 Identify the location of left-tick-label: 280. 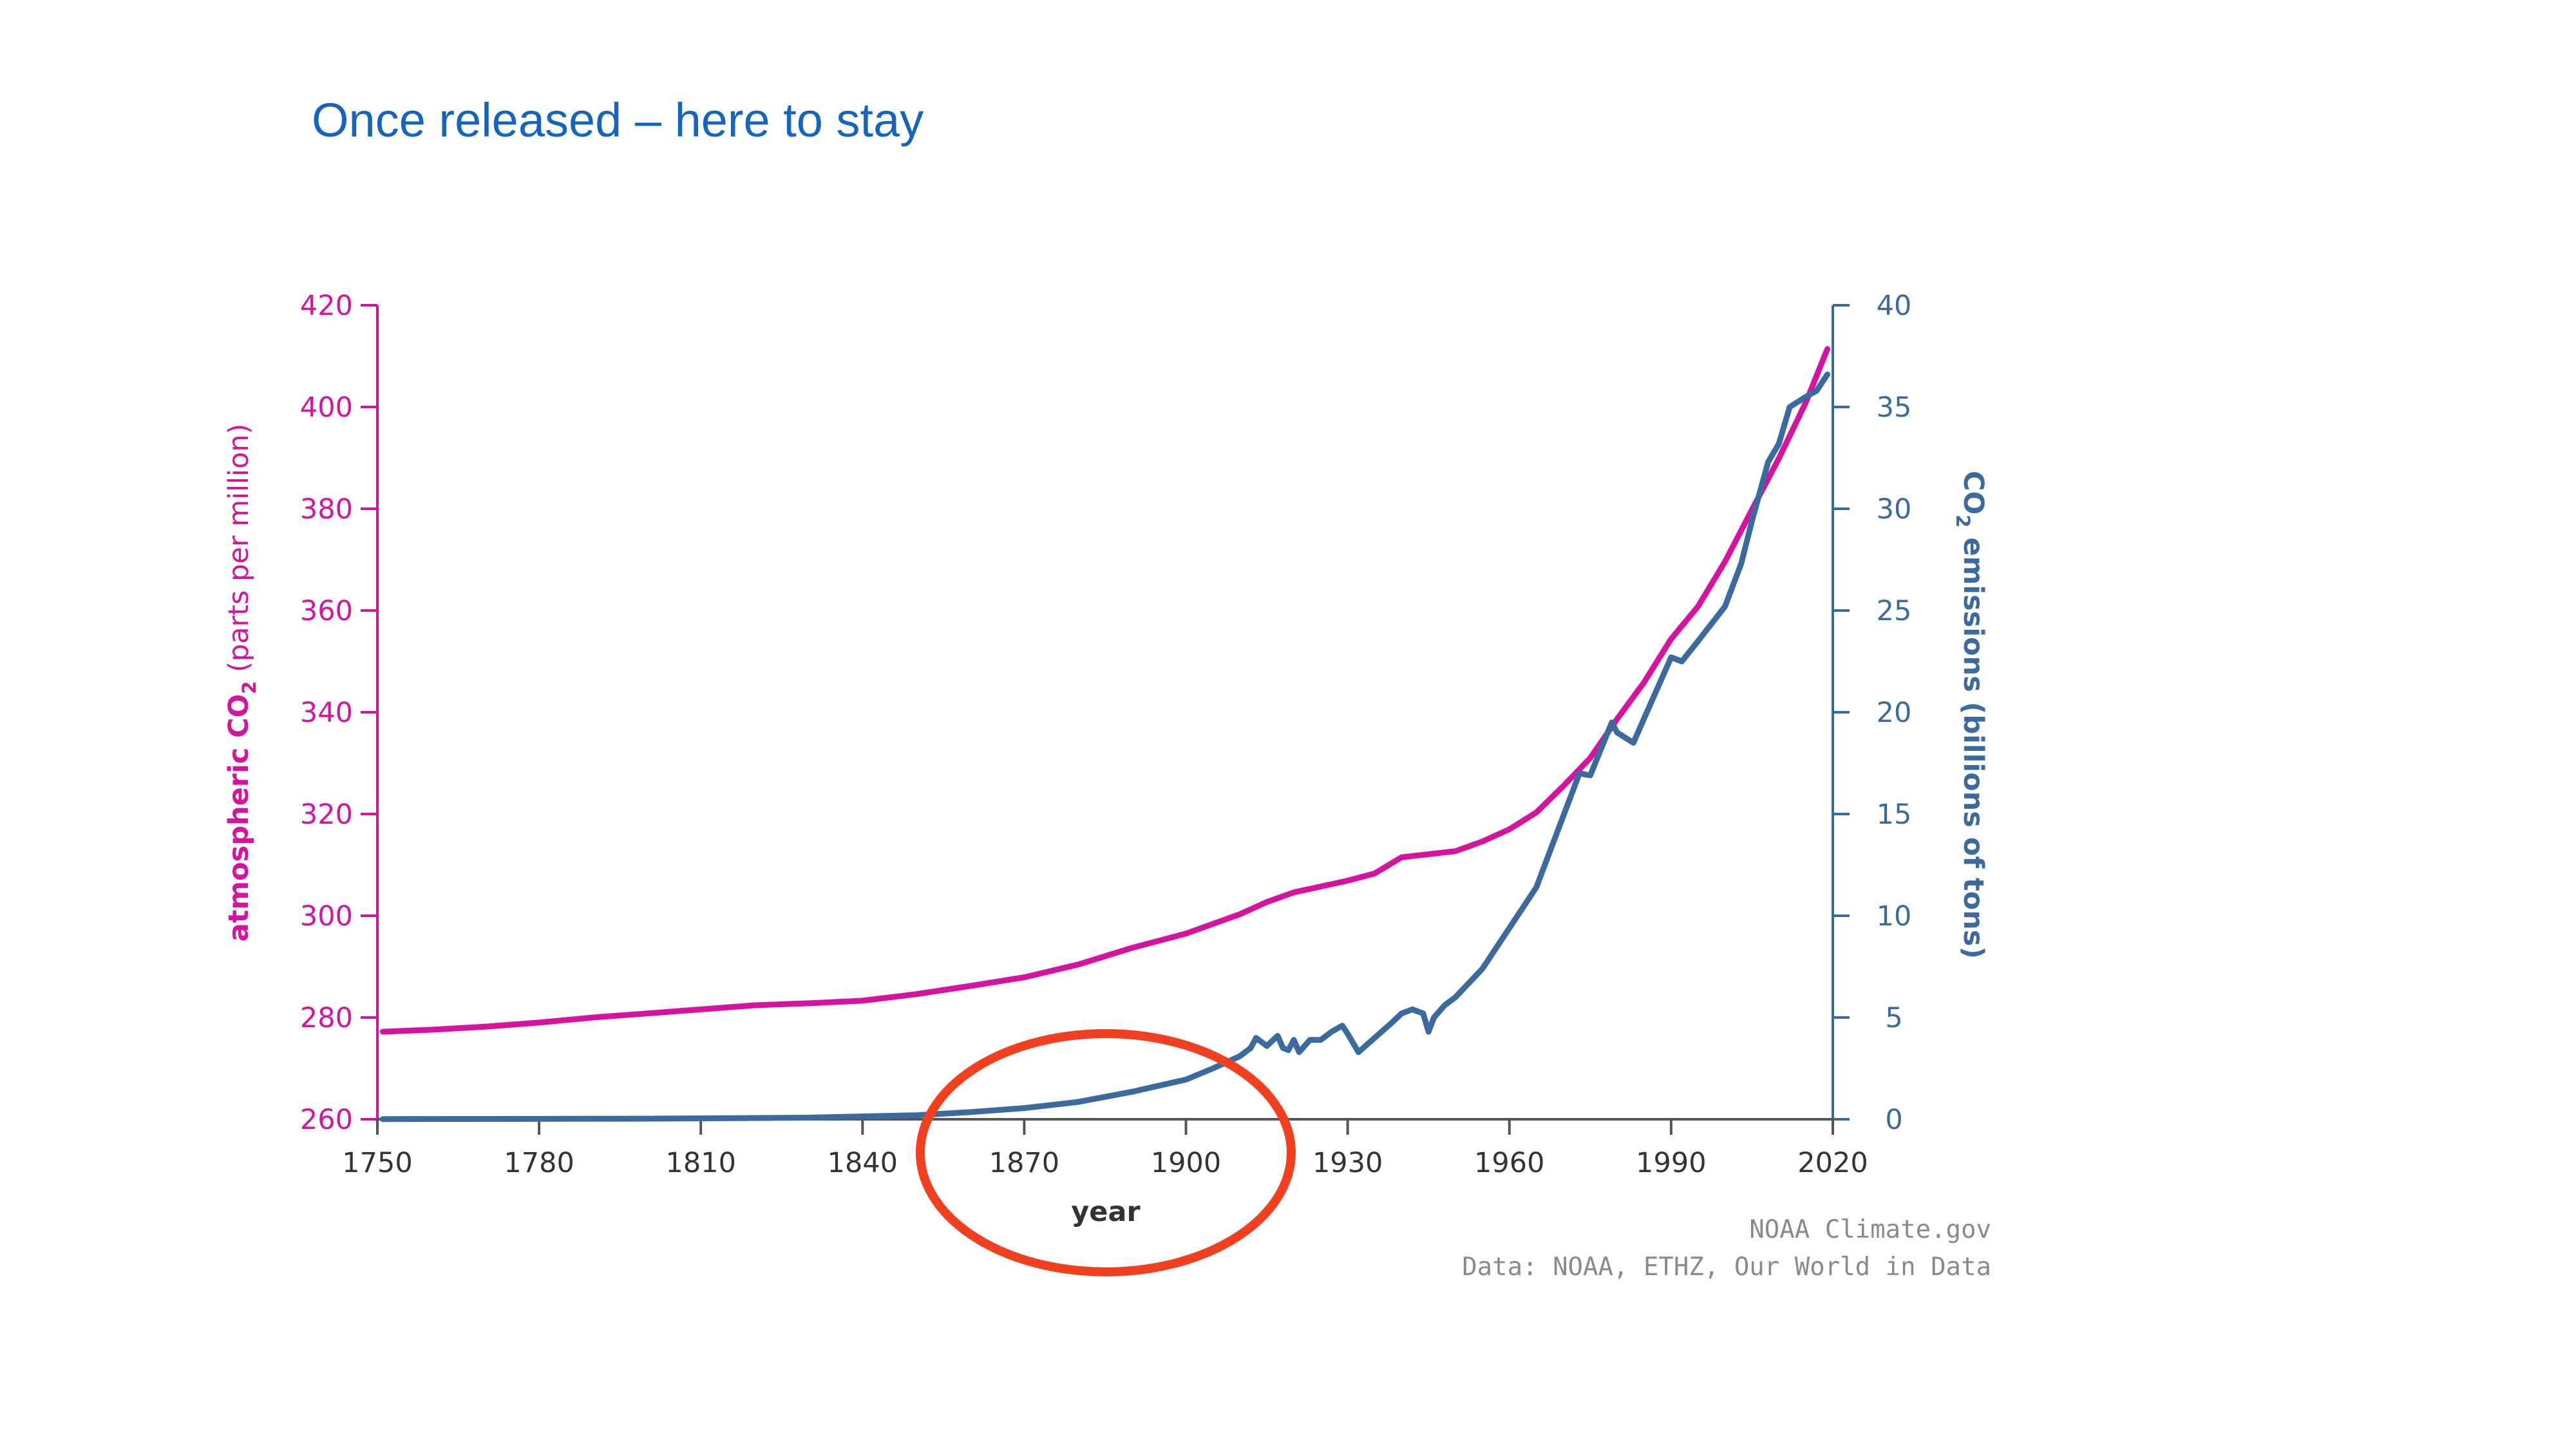
(326, 1018).